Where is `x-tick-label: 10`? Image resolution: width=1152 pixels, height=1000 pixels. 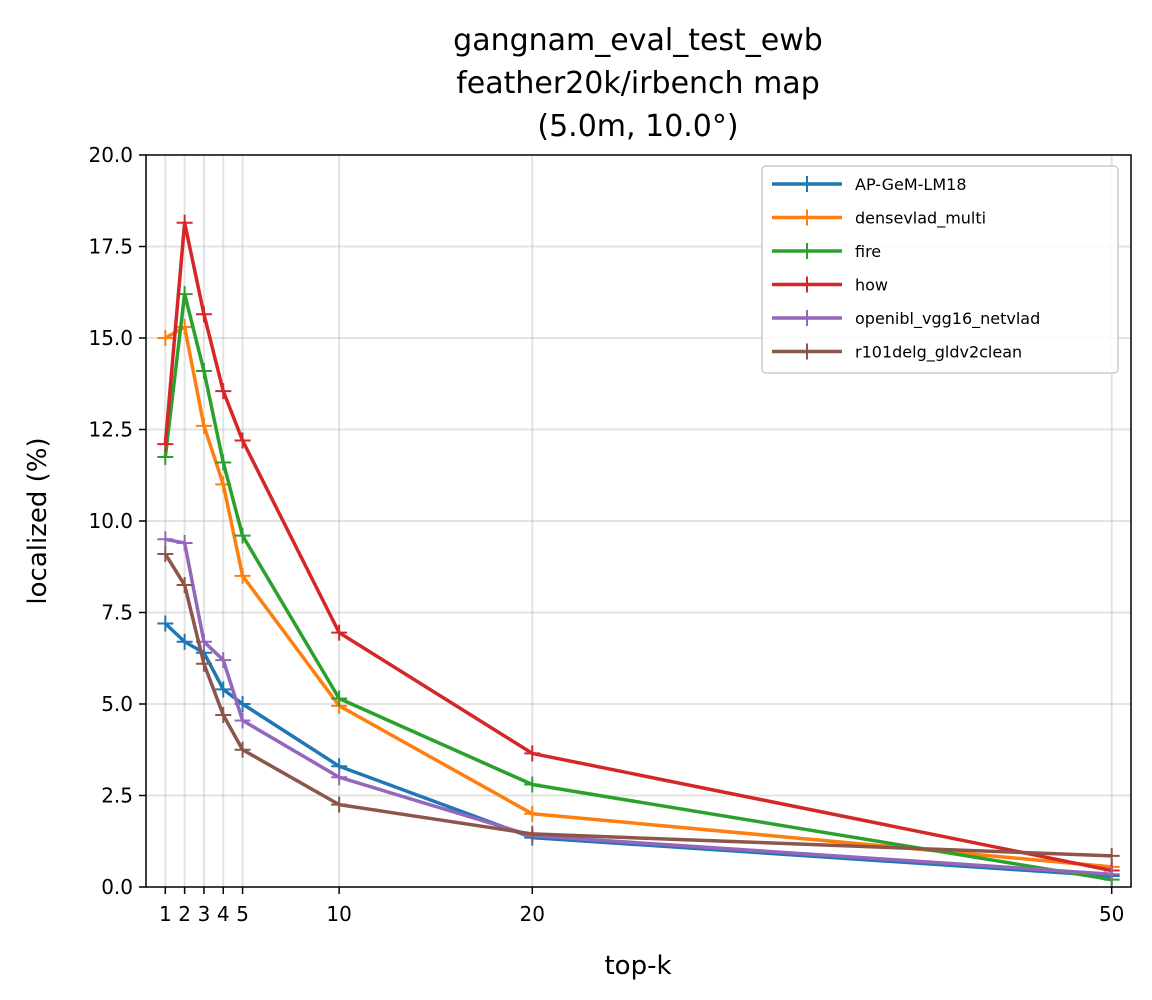 x-tick-label: 10 is located at coordinates (338, 914).